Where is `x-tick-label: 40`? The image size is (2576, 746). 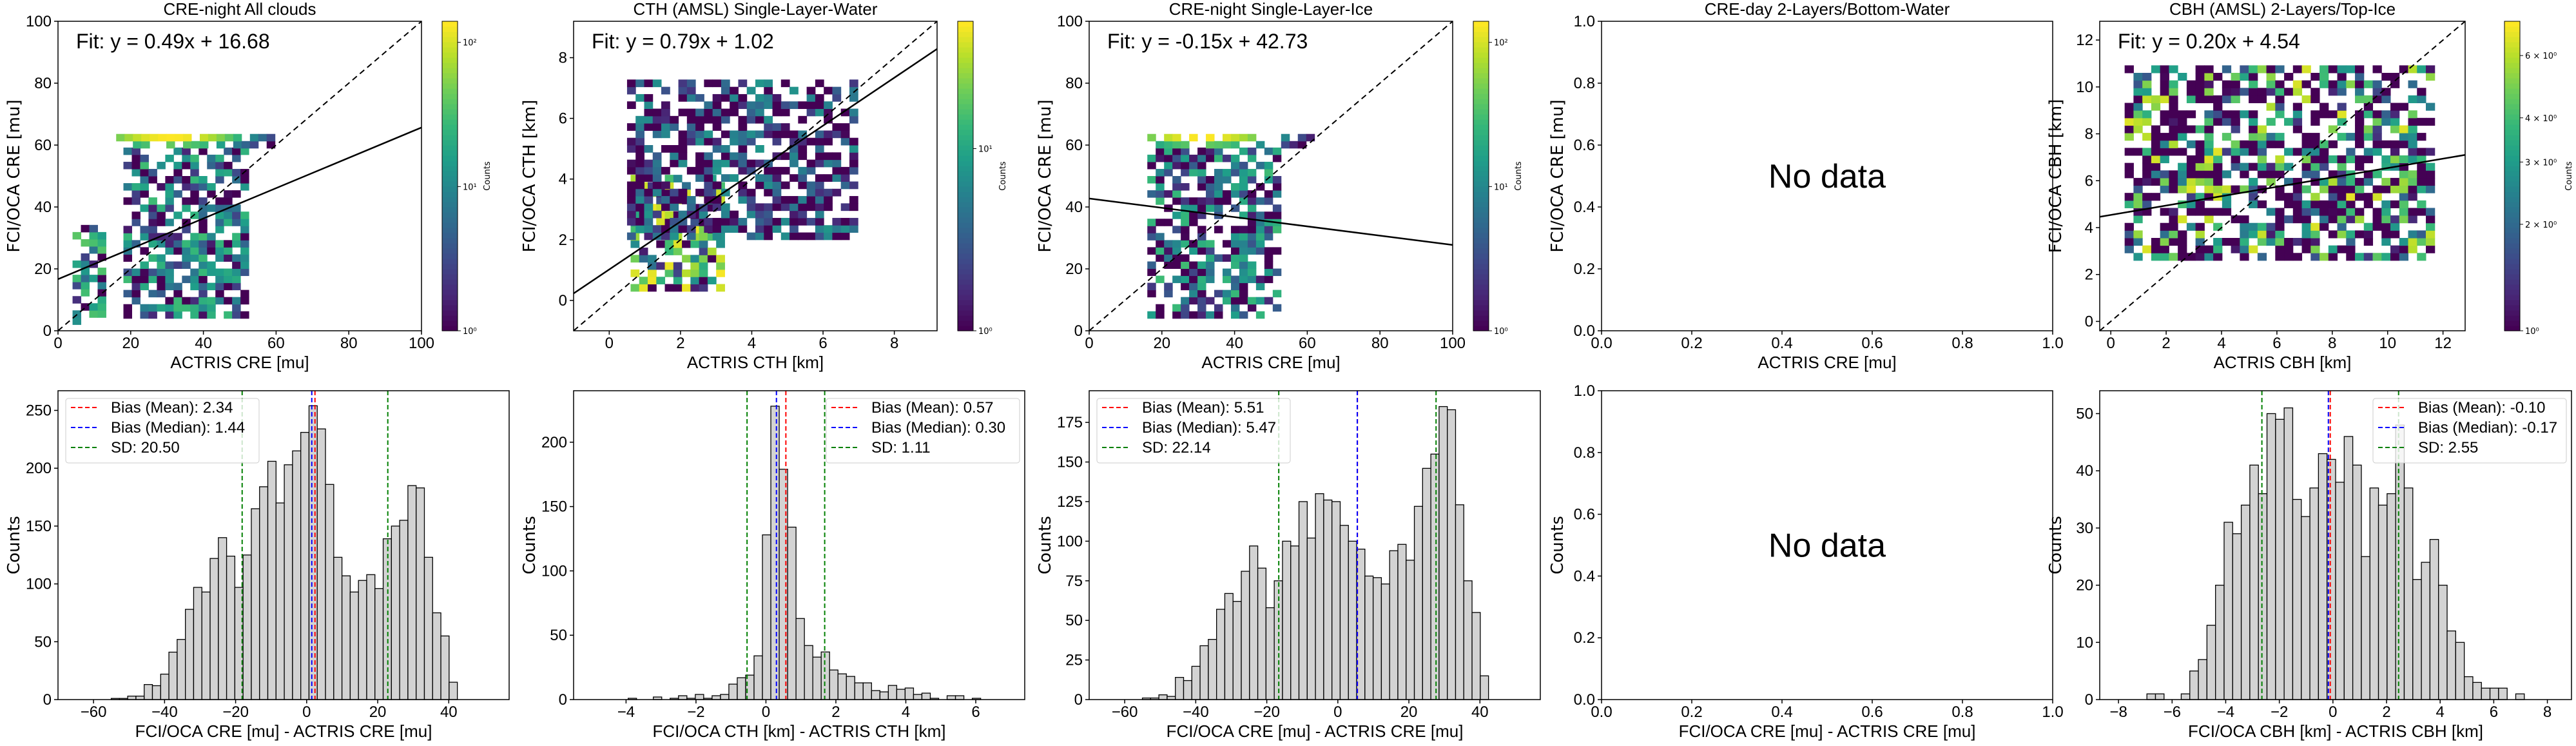
x-tick-label: 40 is located at coordinates (1234, 343).